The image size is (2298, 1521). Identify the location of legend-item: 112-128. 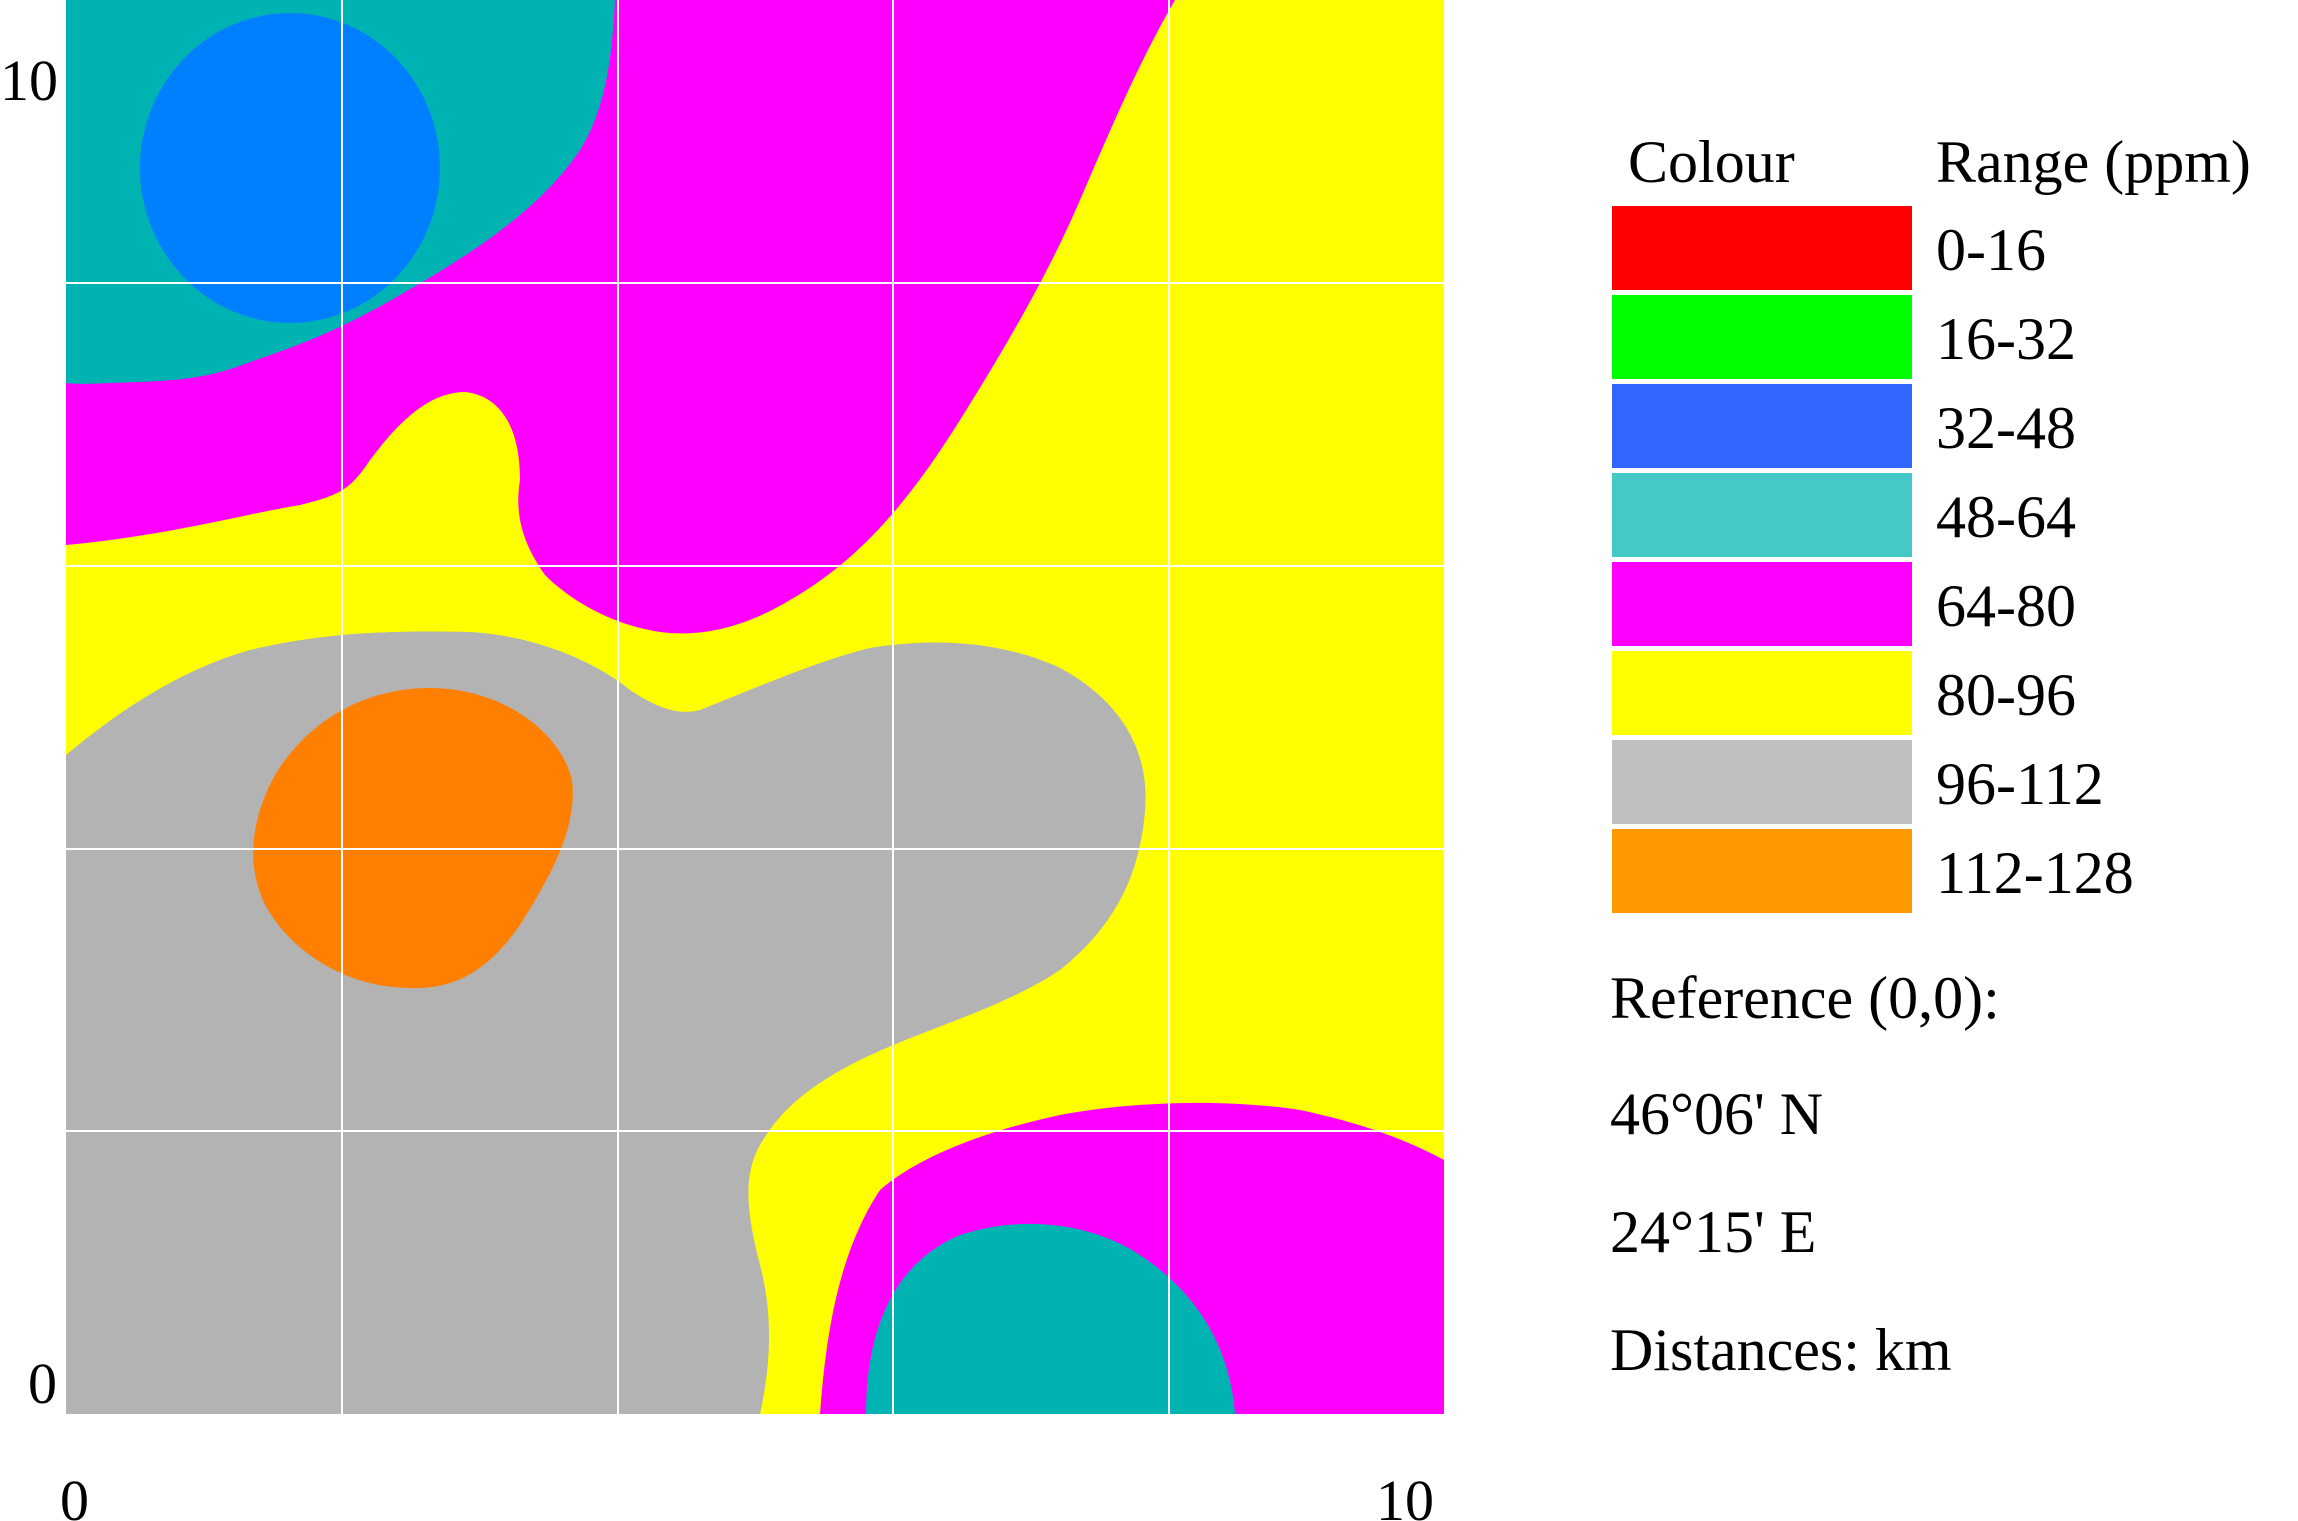
(1955, 871).